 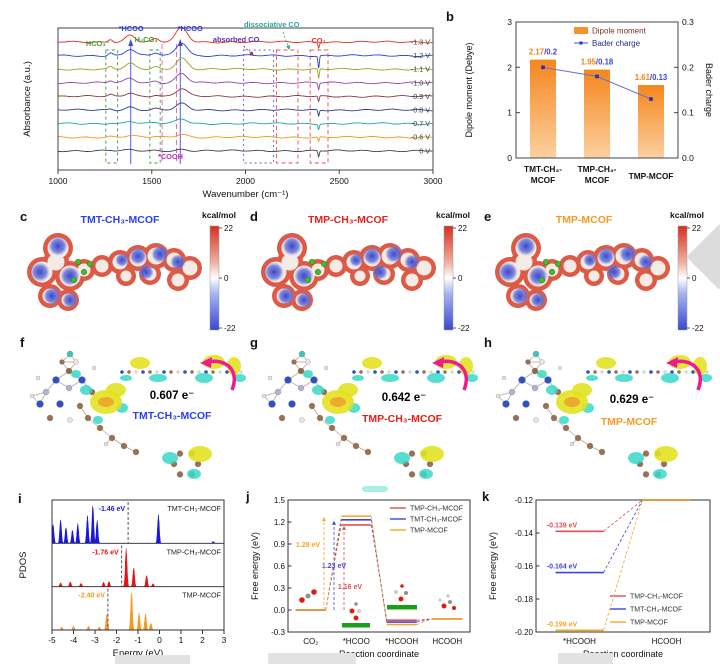 I want to click on j-category-label: *HCOO, so click(x=356, y=641).